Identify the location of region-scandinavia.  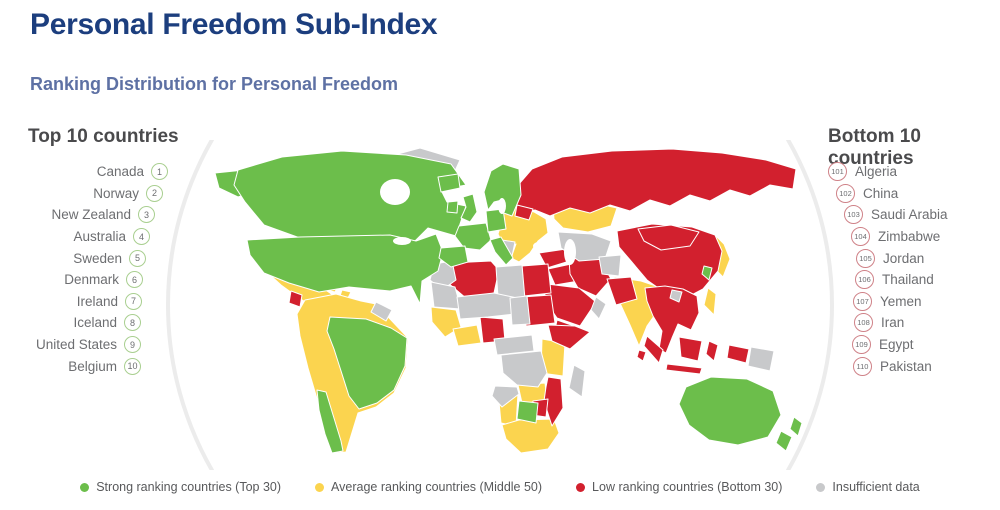
(502, 190).